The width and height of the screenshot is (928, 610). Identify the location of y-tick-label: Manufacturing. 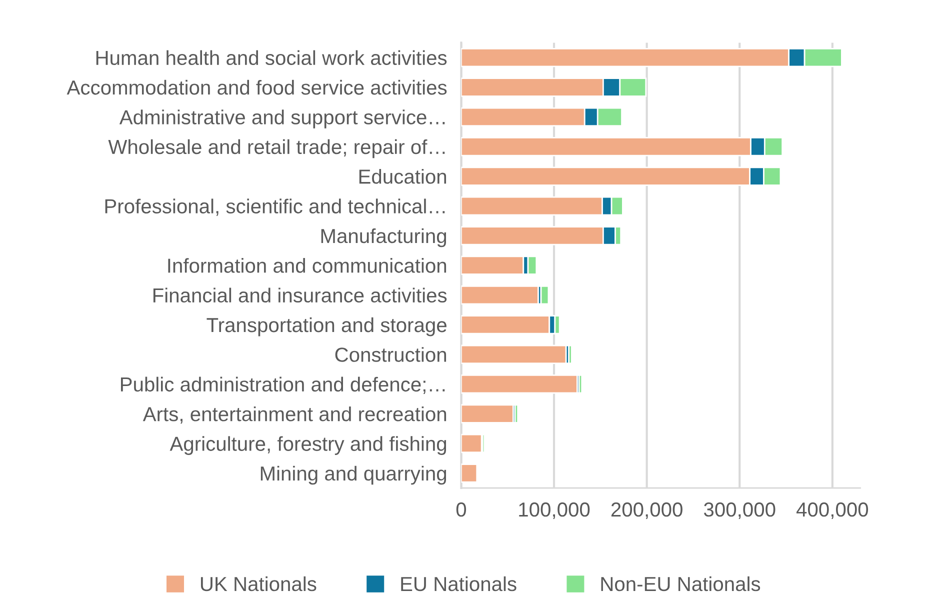
(383, 238).